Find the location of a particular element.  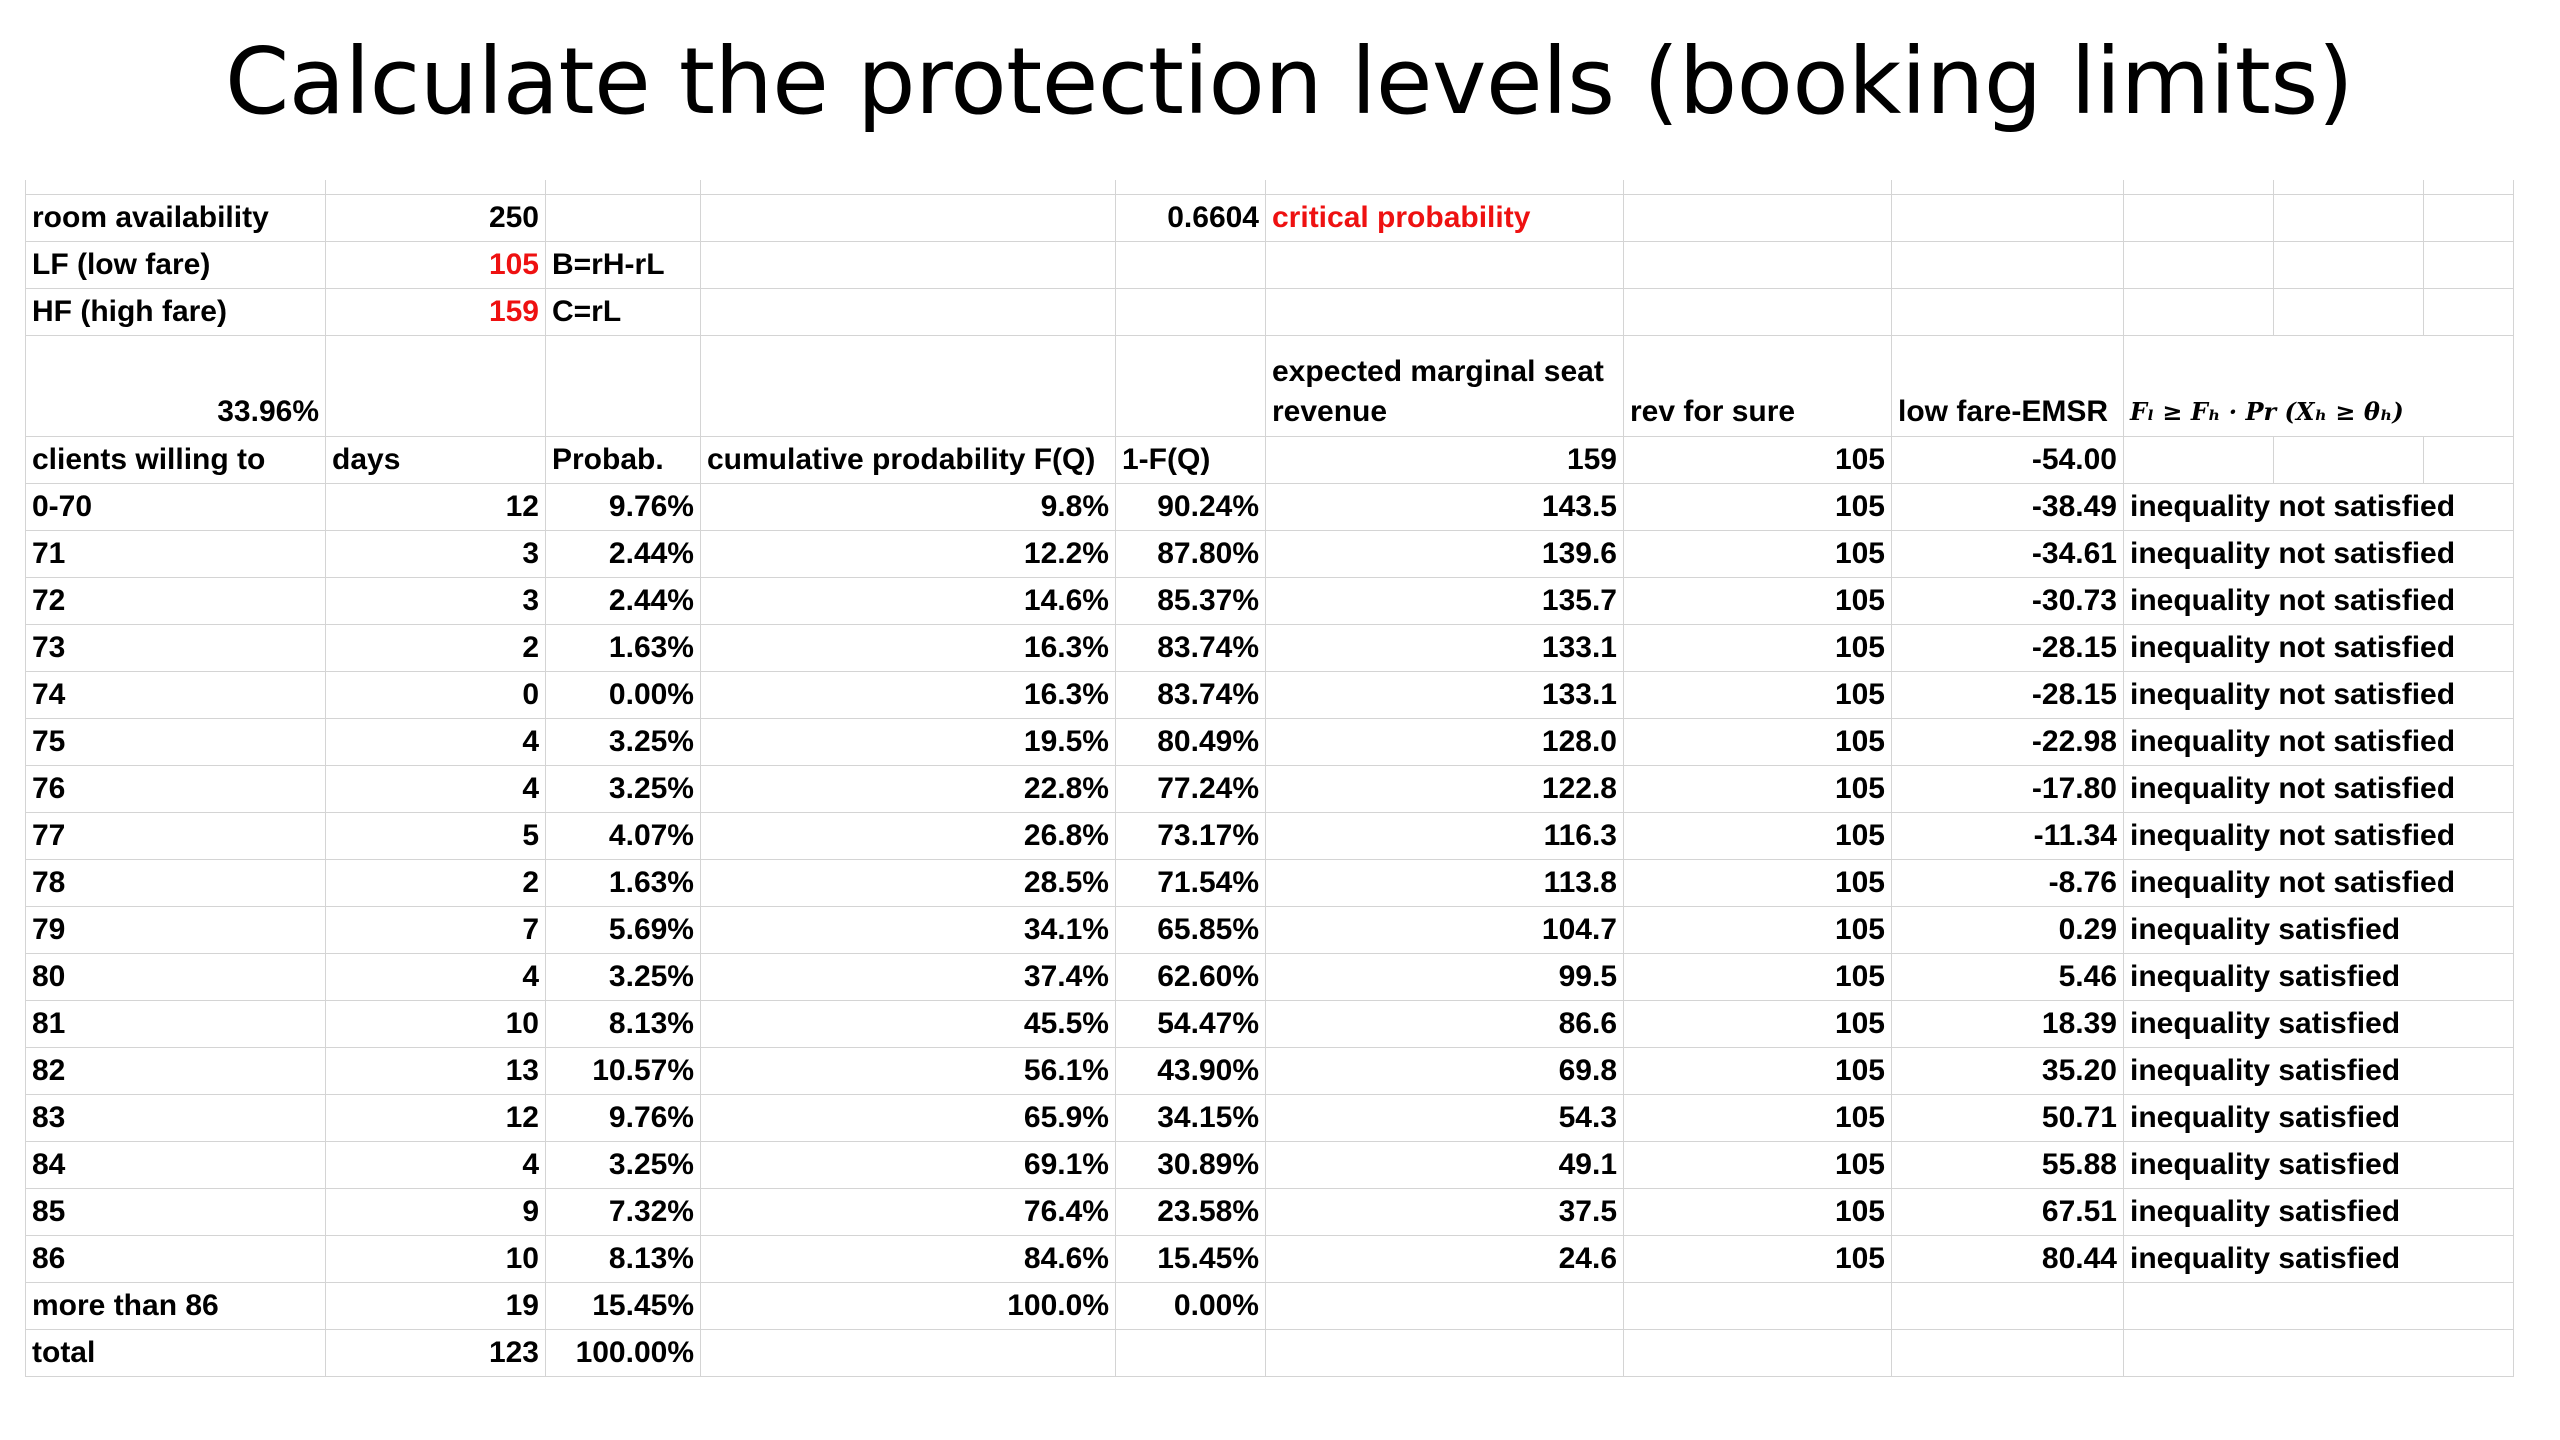

probab-cell: 2.44% is located at coordinates (623, 601).